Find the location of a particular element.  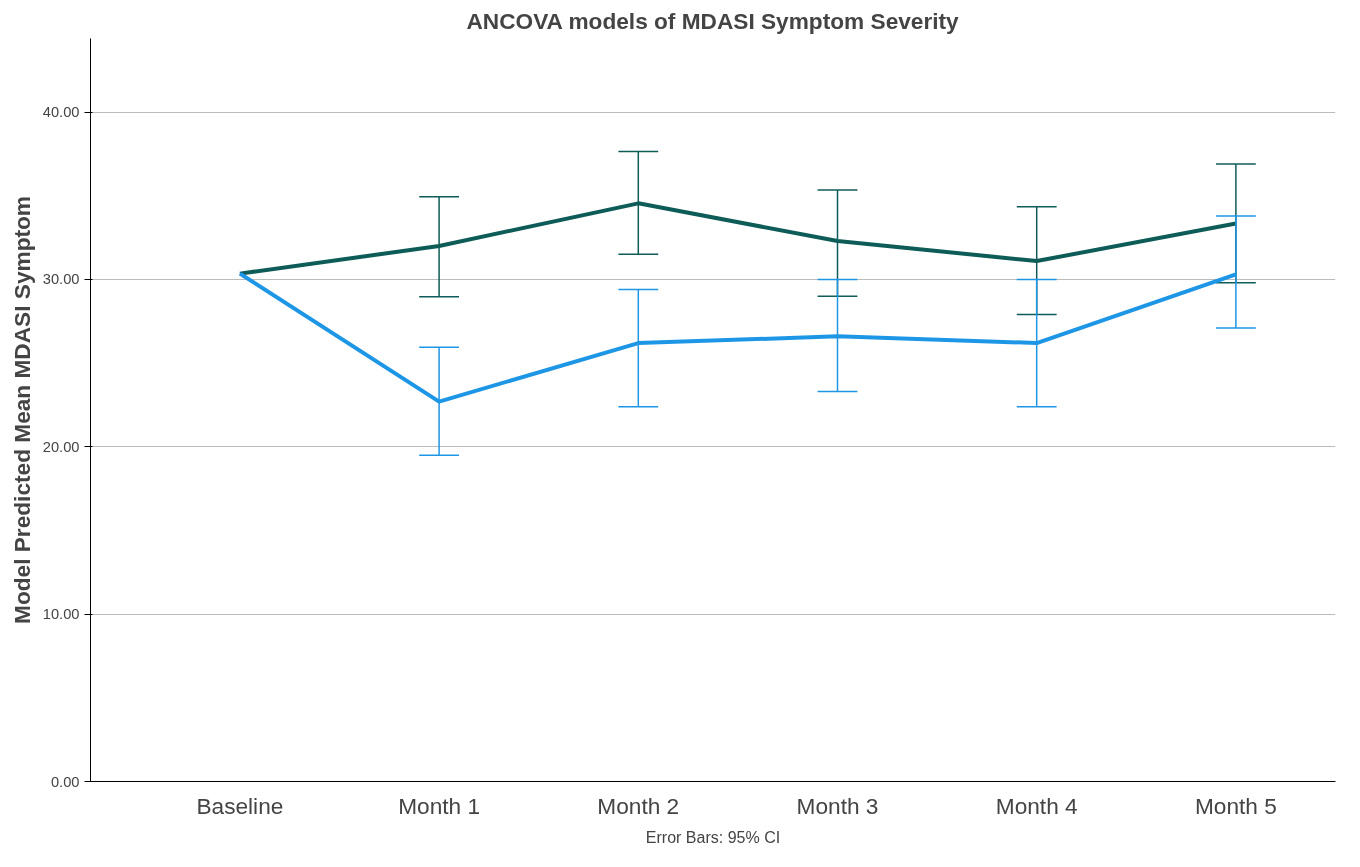

y-tick-label: 0.00 is located at coordinates (65, 781).